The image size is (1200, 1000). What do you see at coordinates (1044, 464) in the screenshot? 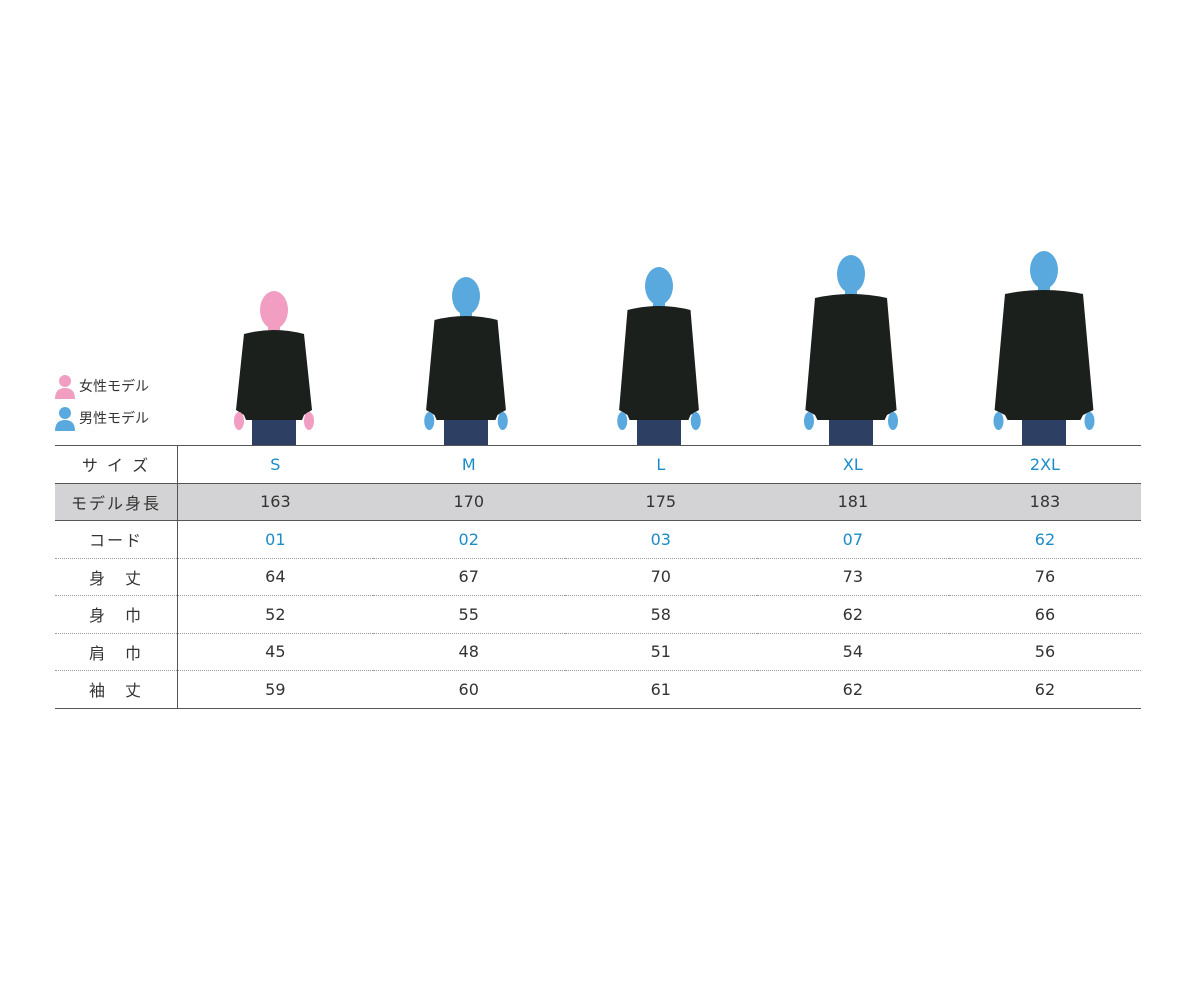
I see `table-cell: 2XL` at bounding box center [1044, 464].